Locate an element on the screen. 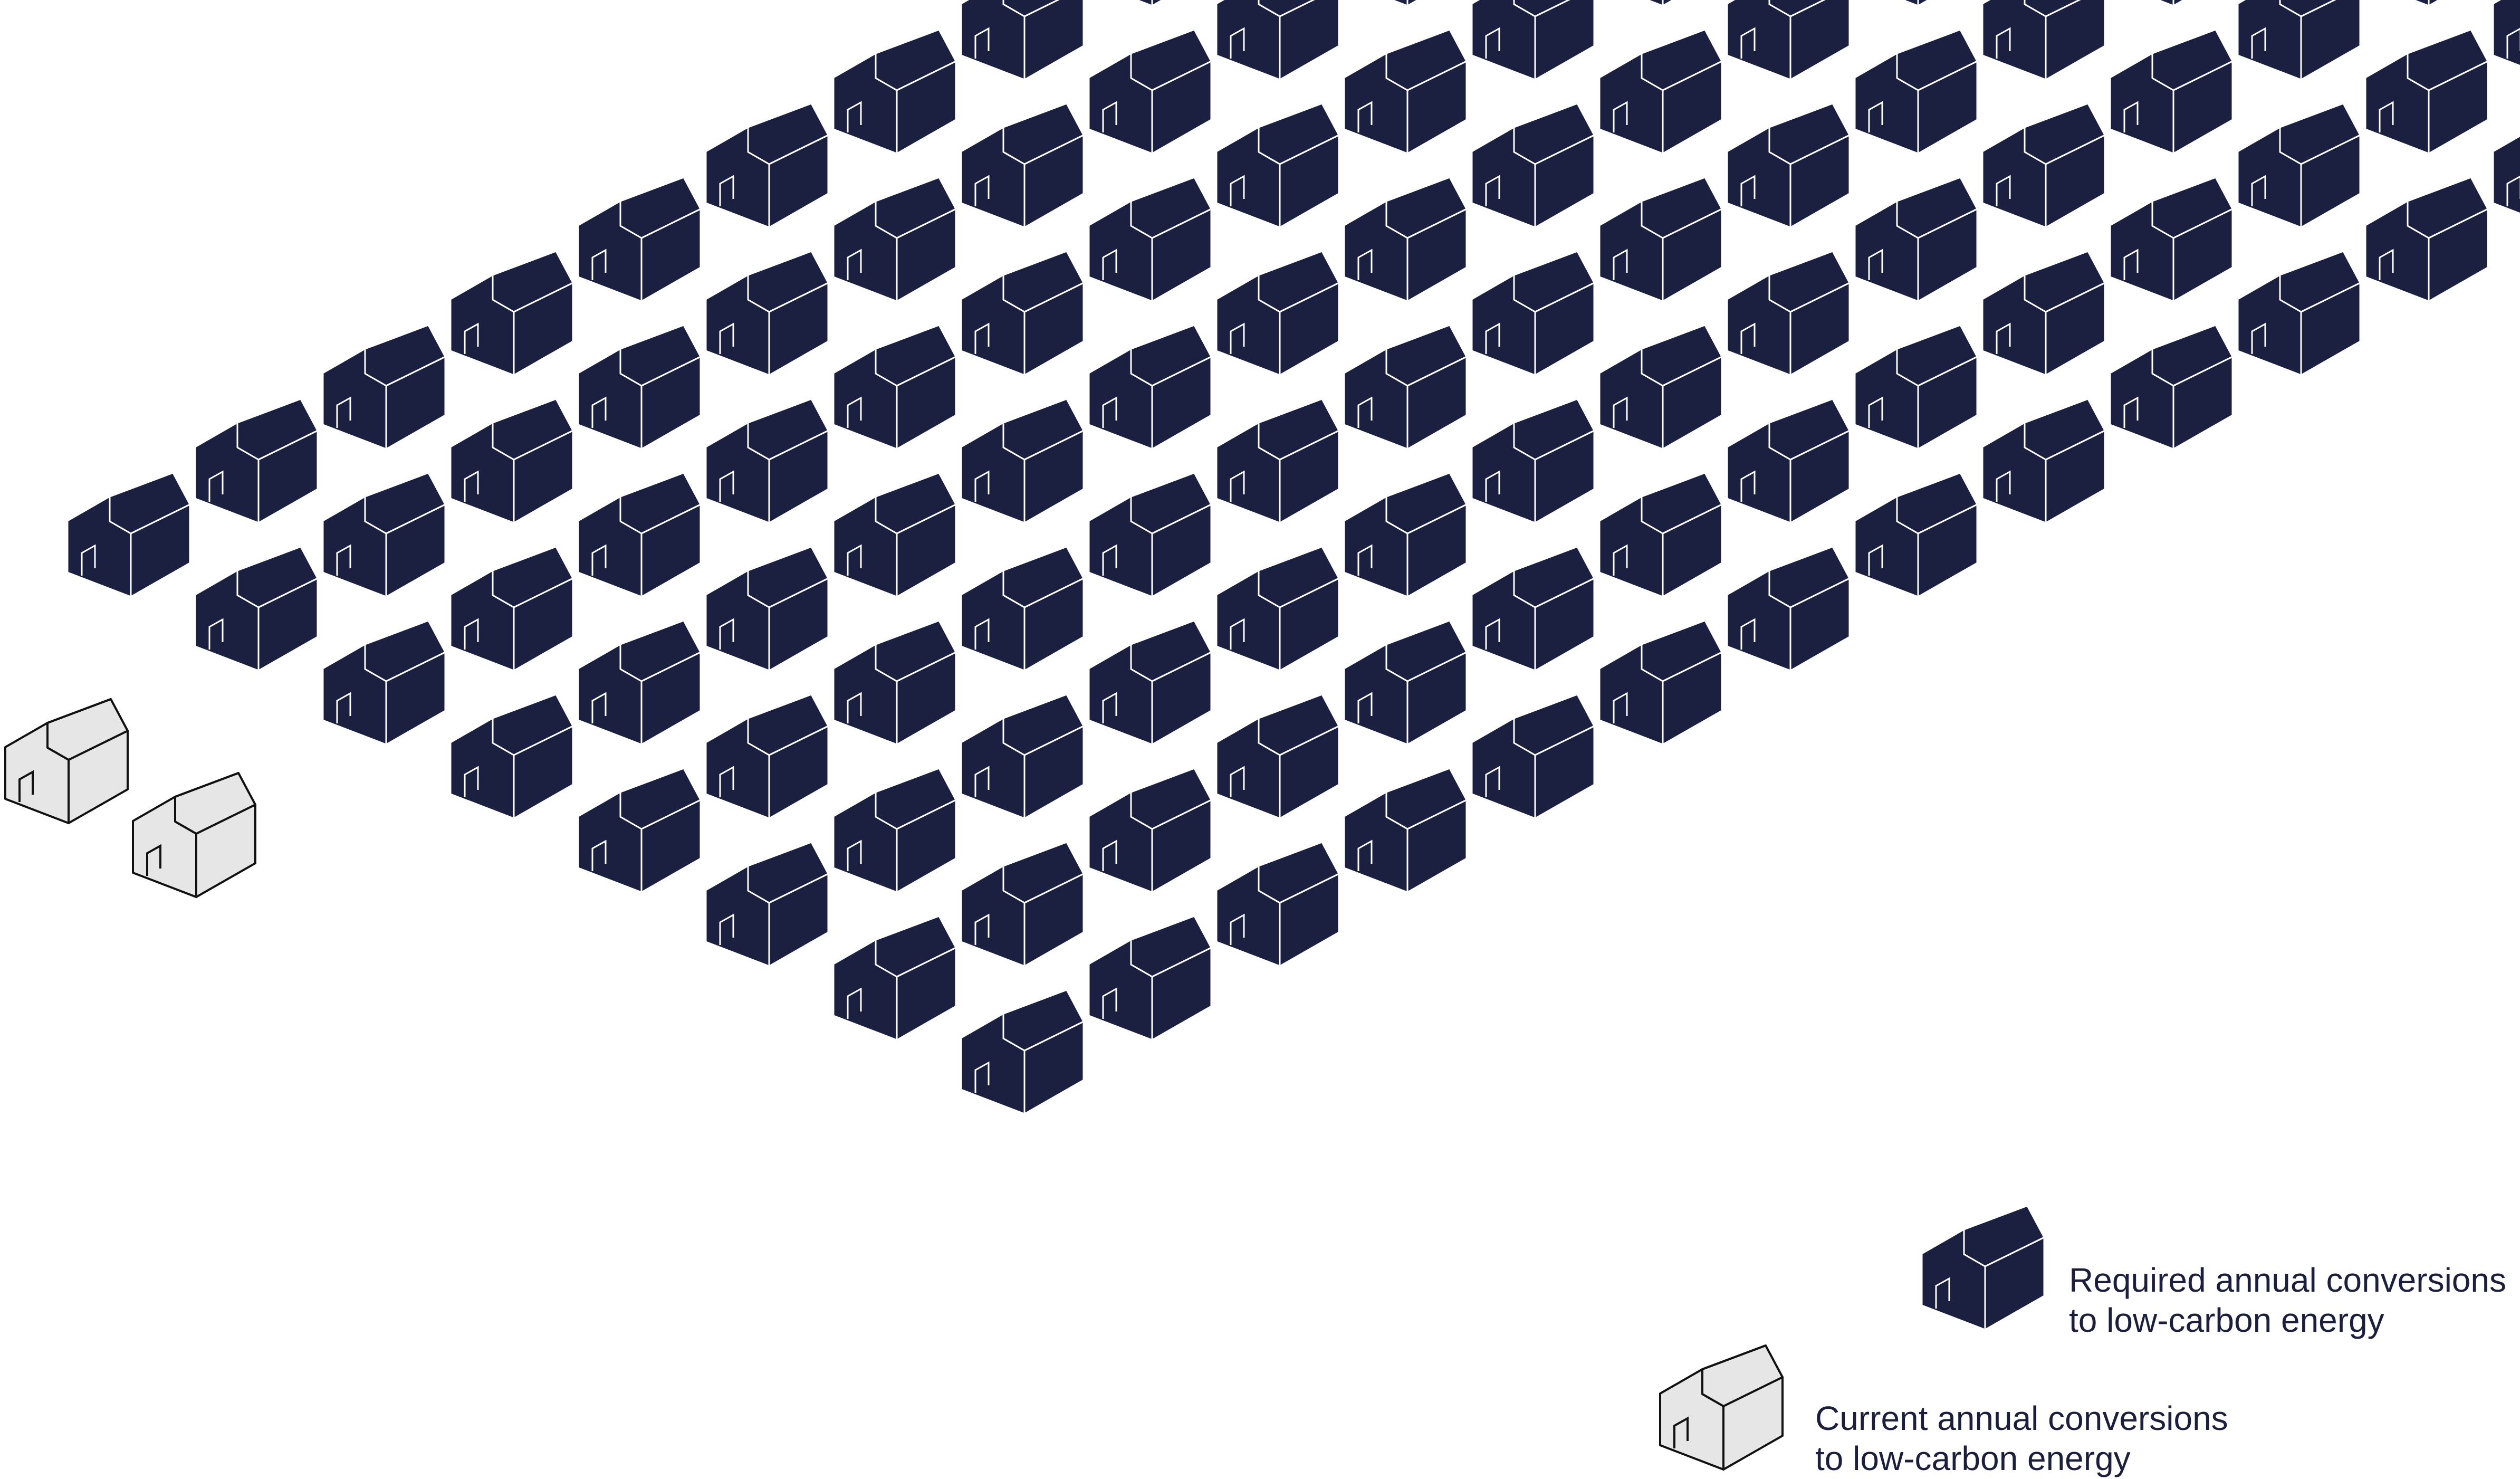 The width and height of the screenshot is (2520, 1479). legend-current-icon is located at coordinates (1721, 1408).